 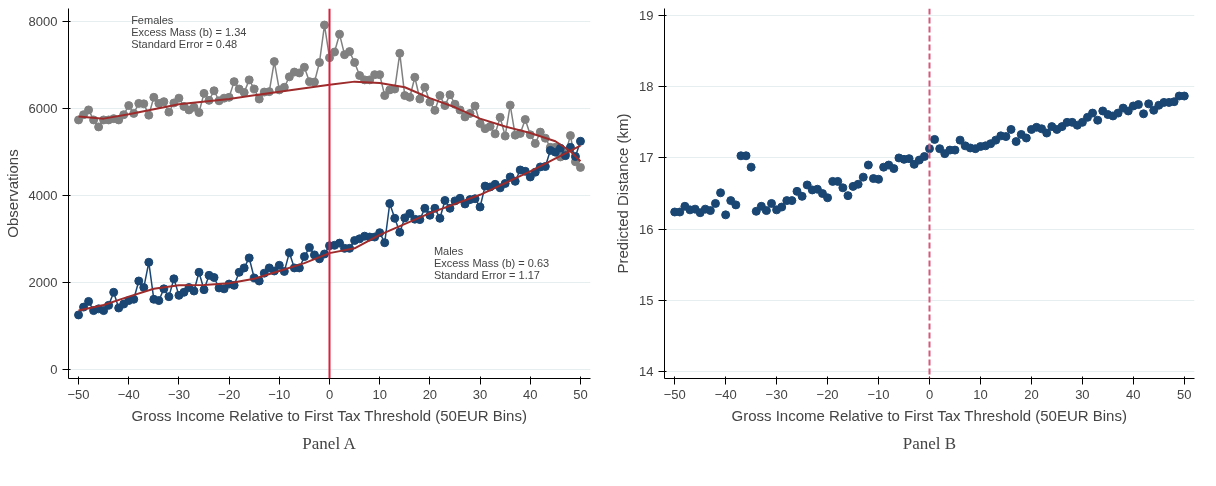 What do you see at coordinates (189, 32) in the screenshot?
I see `annotation: Females Excess Mass (b) = 1.34 Standard Error = 0.48` at bounding box center [189, 32].